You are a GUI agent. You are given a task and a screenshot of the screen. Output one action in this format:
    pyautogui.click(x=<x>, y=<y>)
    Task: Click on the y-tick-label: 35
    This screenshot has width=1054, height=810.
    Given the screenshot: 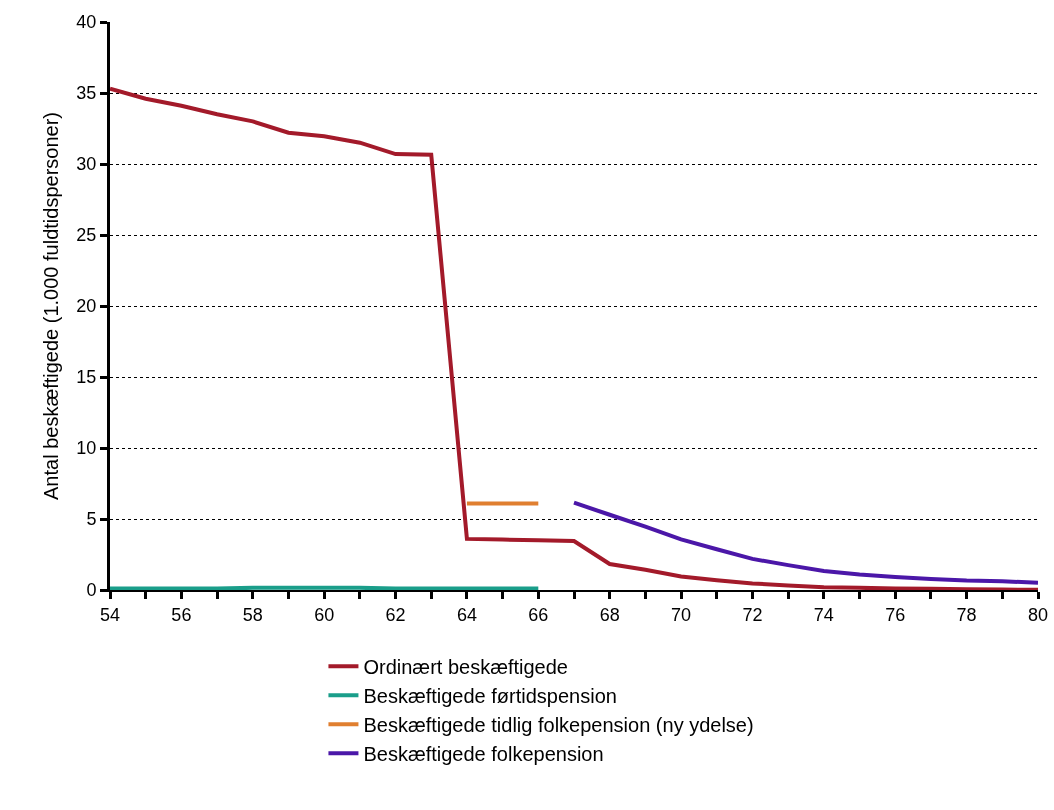 What is the action you would take?
    pyautogui.click(x=86, y=93)
    